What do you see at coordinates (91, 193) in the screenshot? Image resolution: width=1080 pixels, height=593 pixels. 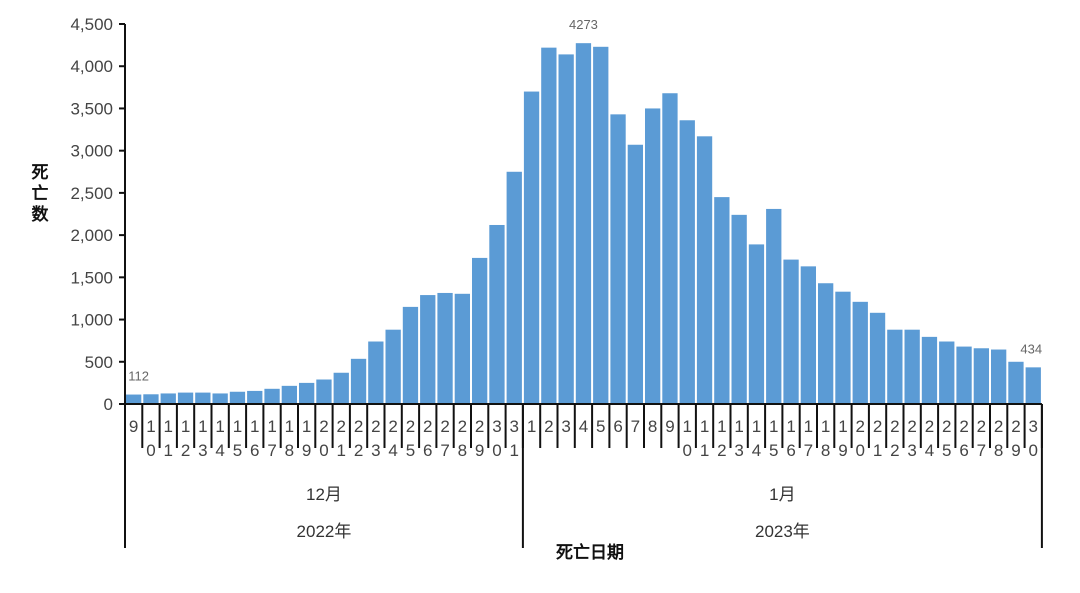 I see `y-tick-label: 2,500` at bounding box center [91, 193].